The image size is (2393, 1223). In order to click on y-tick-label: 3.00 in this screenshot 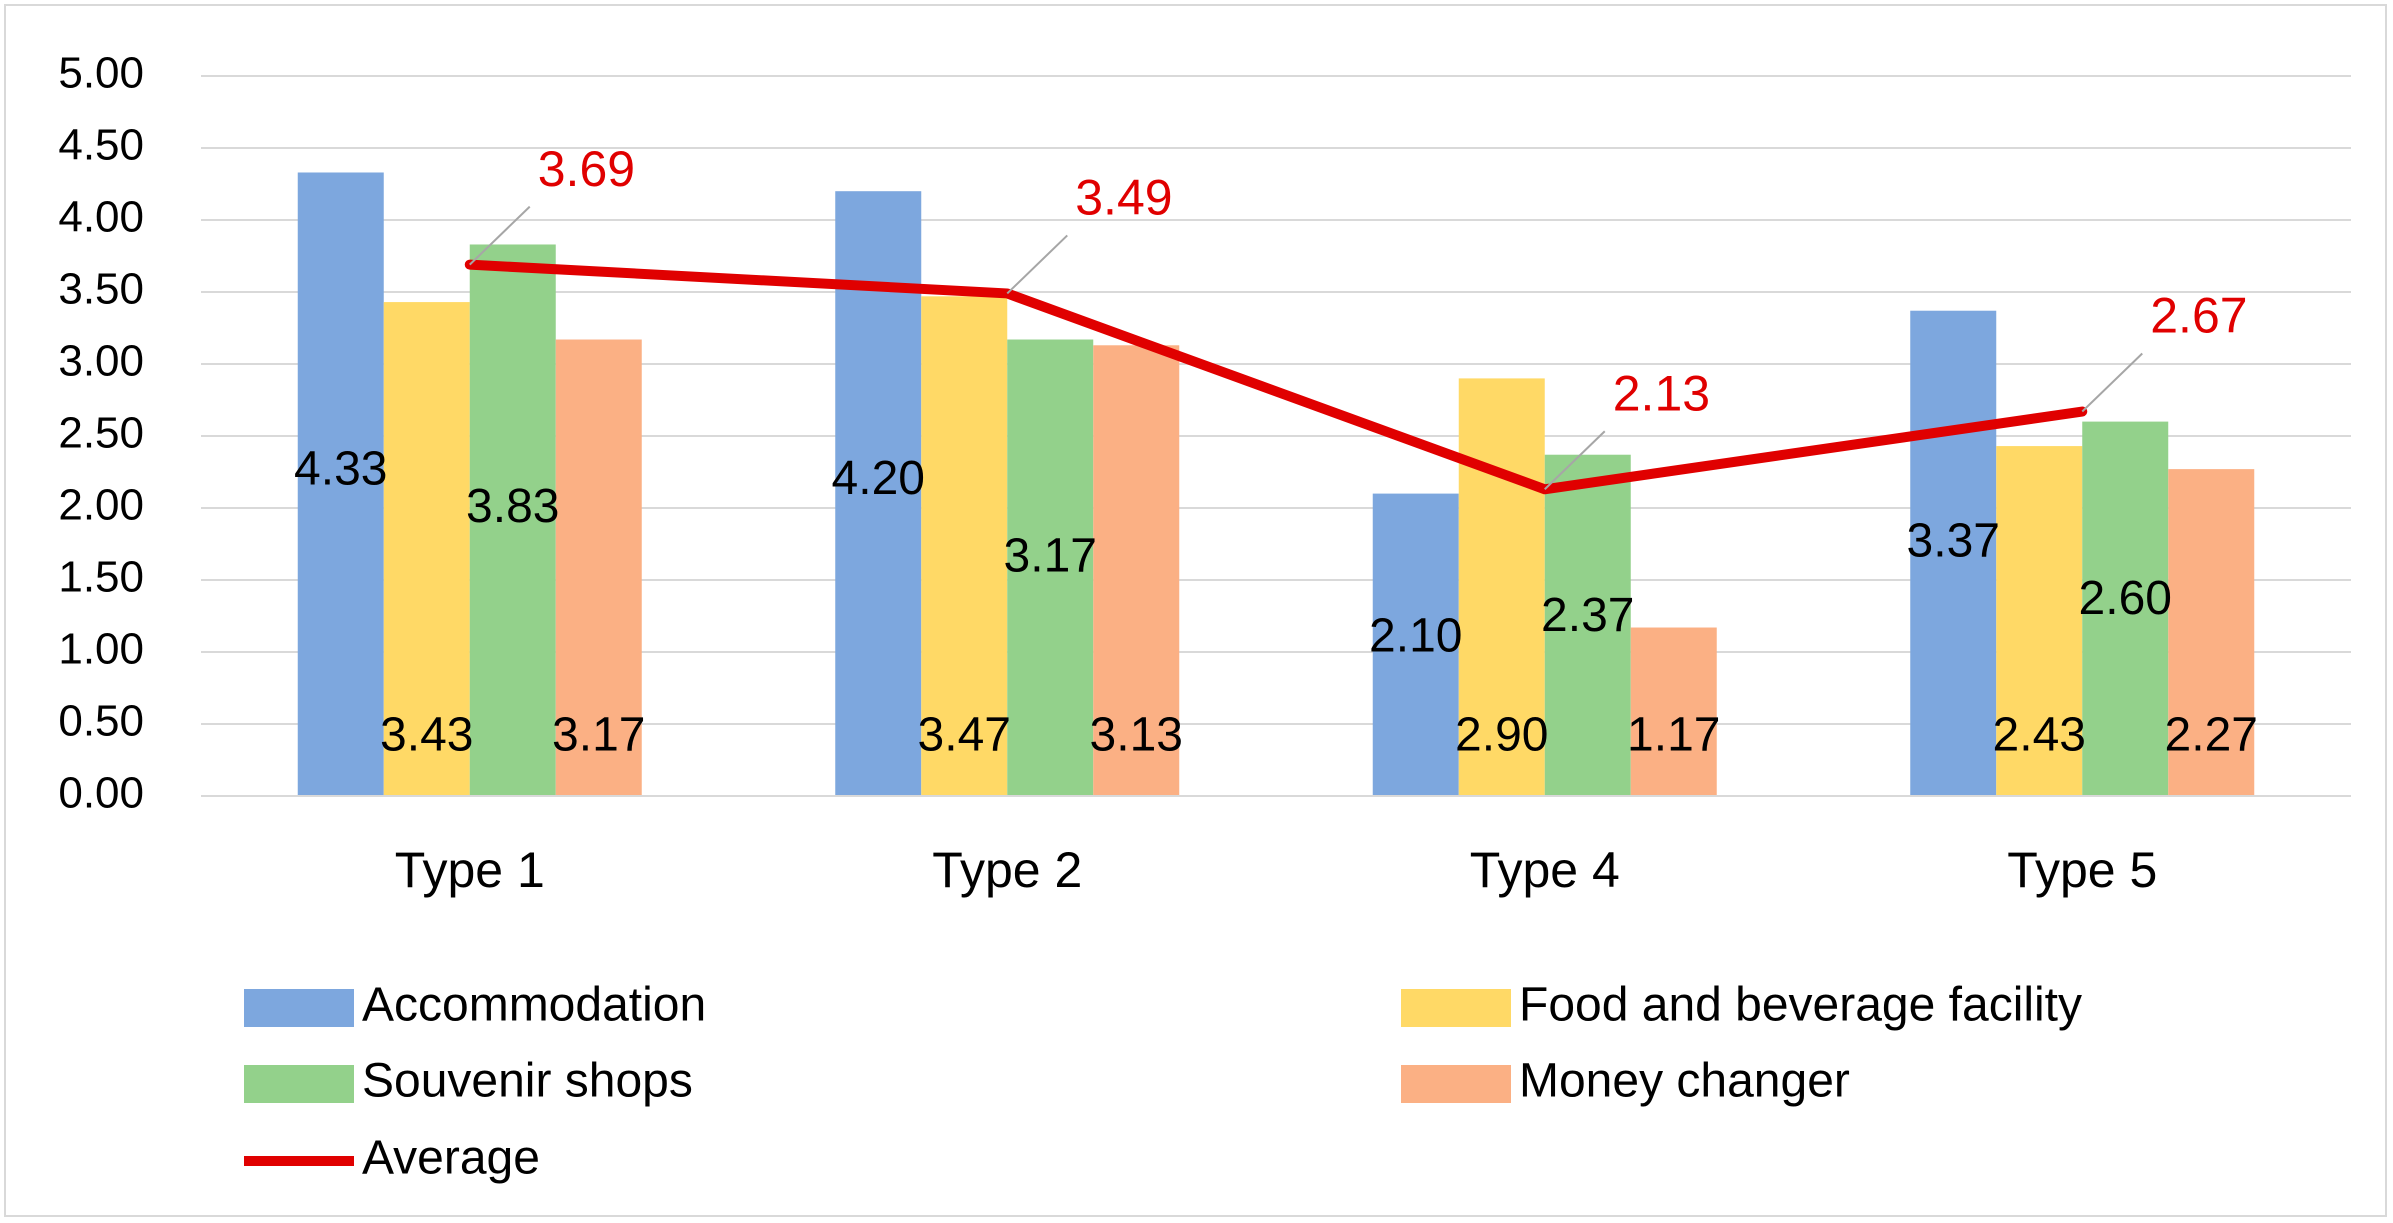, I will do `click(101, 361)`.